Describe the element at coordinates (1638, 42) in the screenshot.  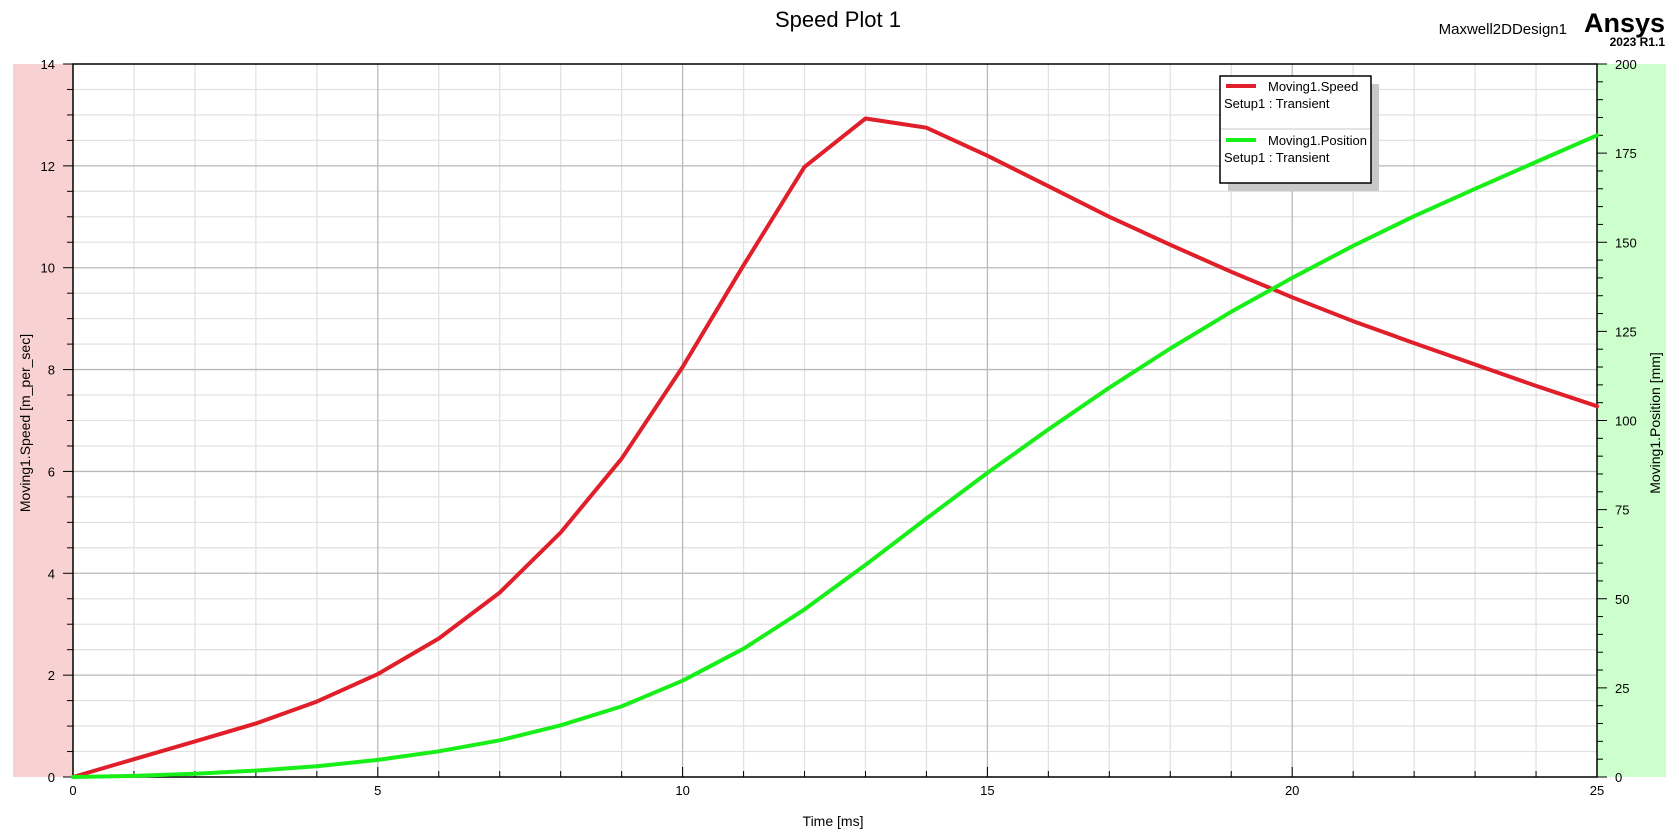
I see `version-label: 2023 R1.1` at that location.